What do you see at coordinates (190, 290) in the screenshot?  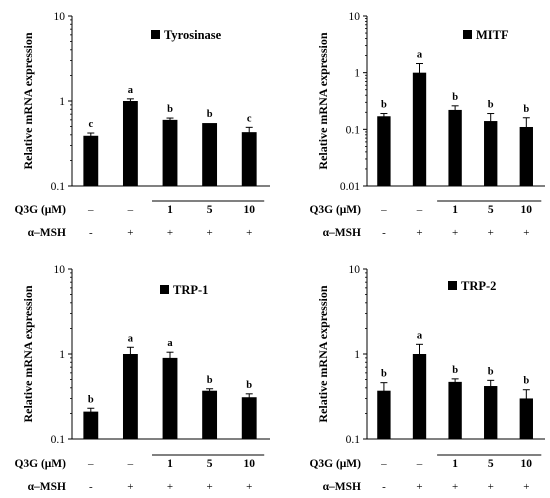 I see `legend-label: TRP-1` at bounding box center [190, 290].